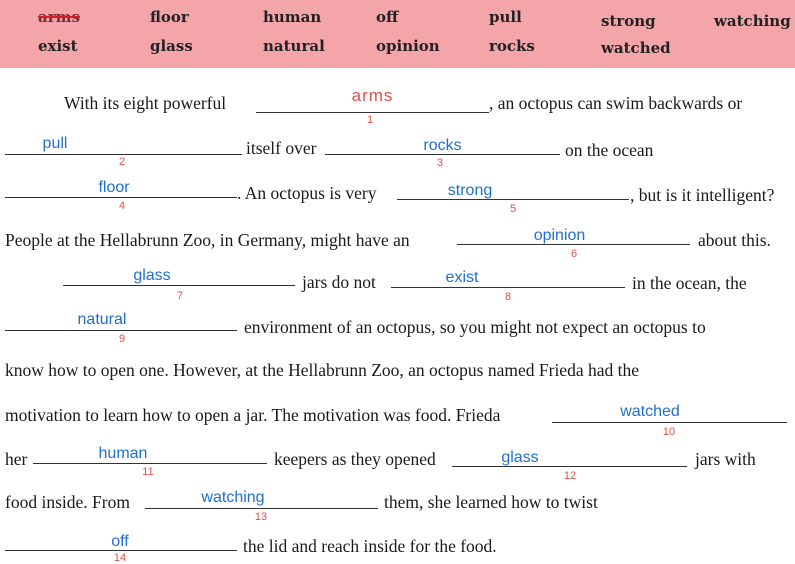  What do you see at coordinates (114, 187) in the screenshot?
I see `answer-word: floor` at bounding box center [114, 187].